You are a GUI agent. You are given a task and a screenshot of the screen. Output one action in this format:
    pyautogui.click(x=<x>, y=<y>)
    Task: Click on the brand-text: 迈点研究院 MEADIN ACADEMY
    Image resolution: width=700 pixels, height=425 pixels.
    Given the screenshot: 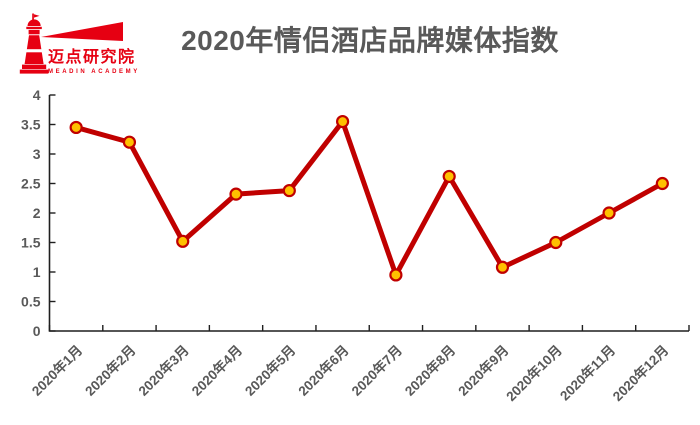 What is the action you would take?
    pyautogui.click(x=94, y=62)
    